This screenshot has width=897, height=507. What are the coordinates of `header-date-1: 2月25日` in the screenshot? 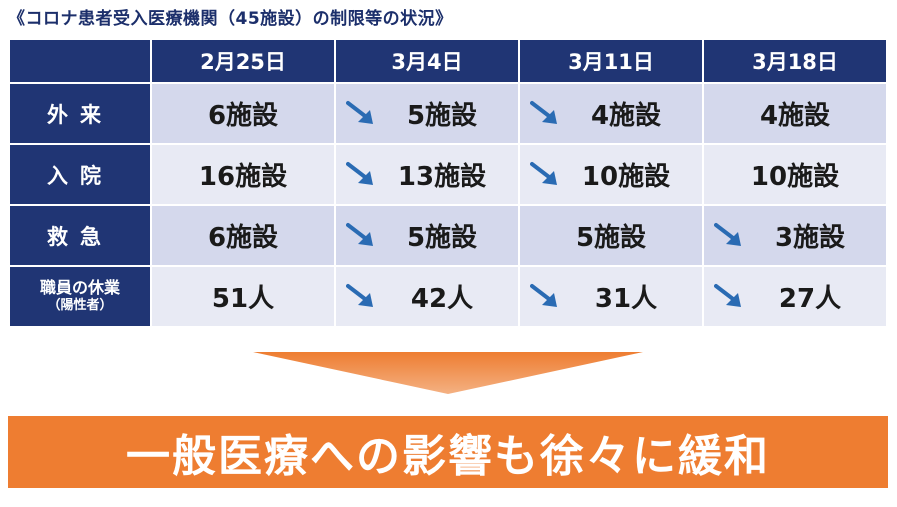 It's located at (243, 61).